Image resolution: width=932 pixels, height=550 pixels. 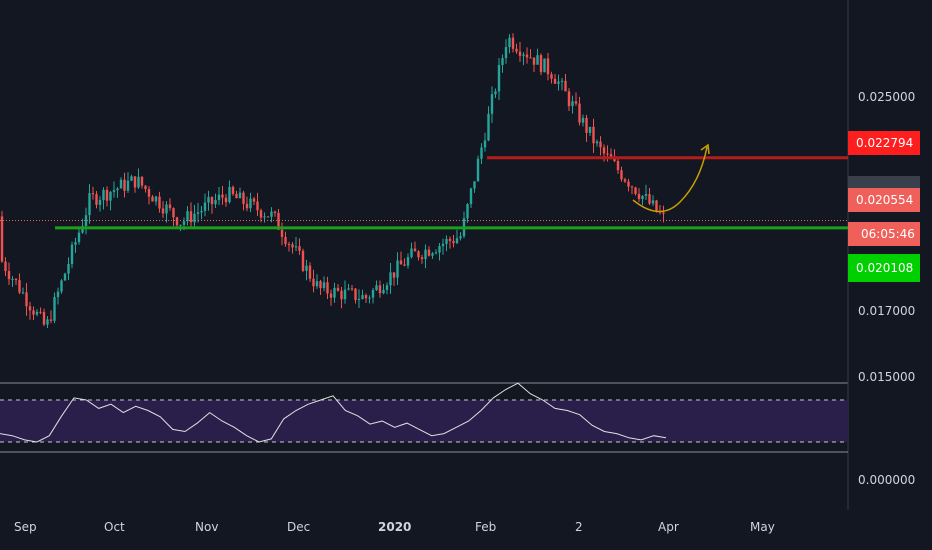 I want to click on price-tick: 0.015000, so click(x=886, y=377).